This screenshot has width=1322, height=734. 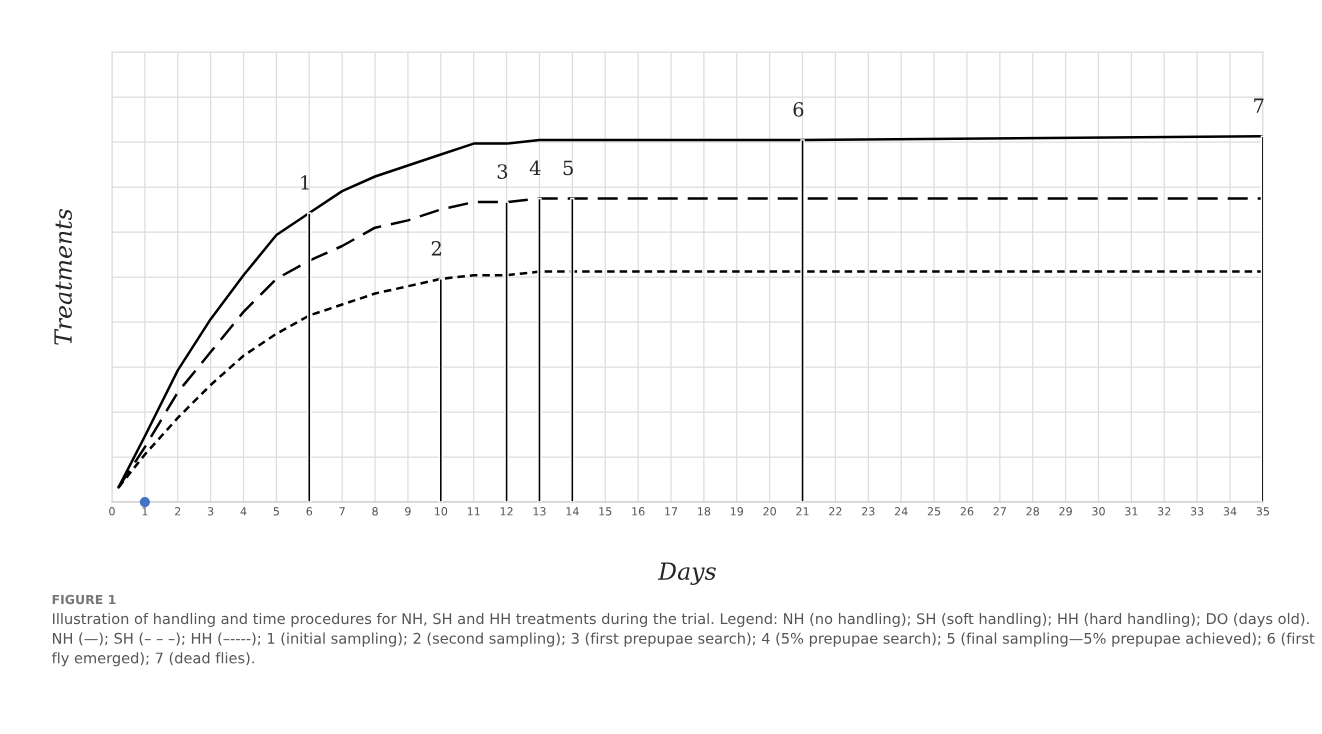 What do you see at coordinates (502, 171) in the screenshot?
I see `annotation: 3` at bounding box center [502, 171].